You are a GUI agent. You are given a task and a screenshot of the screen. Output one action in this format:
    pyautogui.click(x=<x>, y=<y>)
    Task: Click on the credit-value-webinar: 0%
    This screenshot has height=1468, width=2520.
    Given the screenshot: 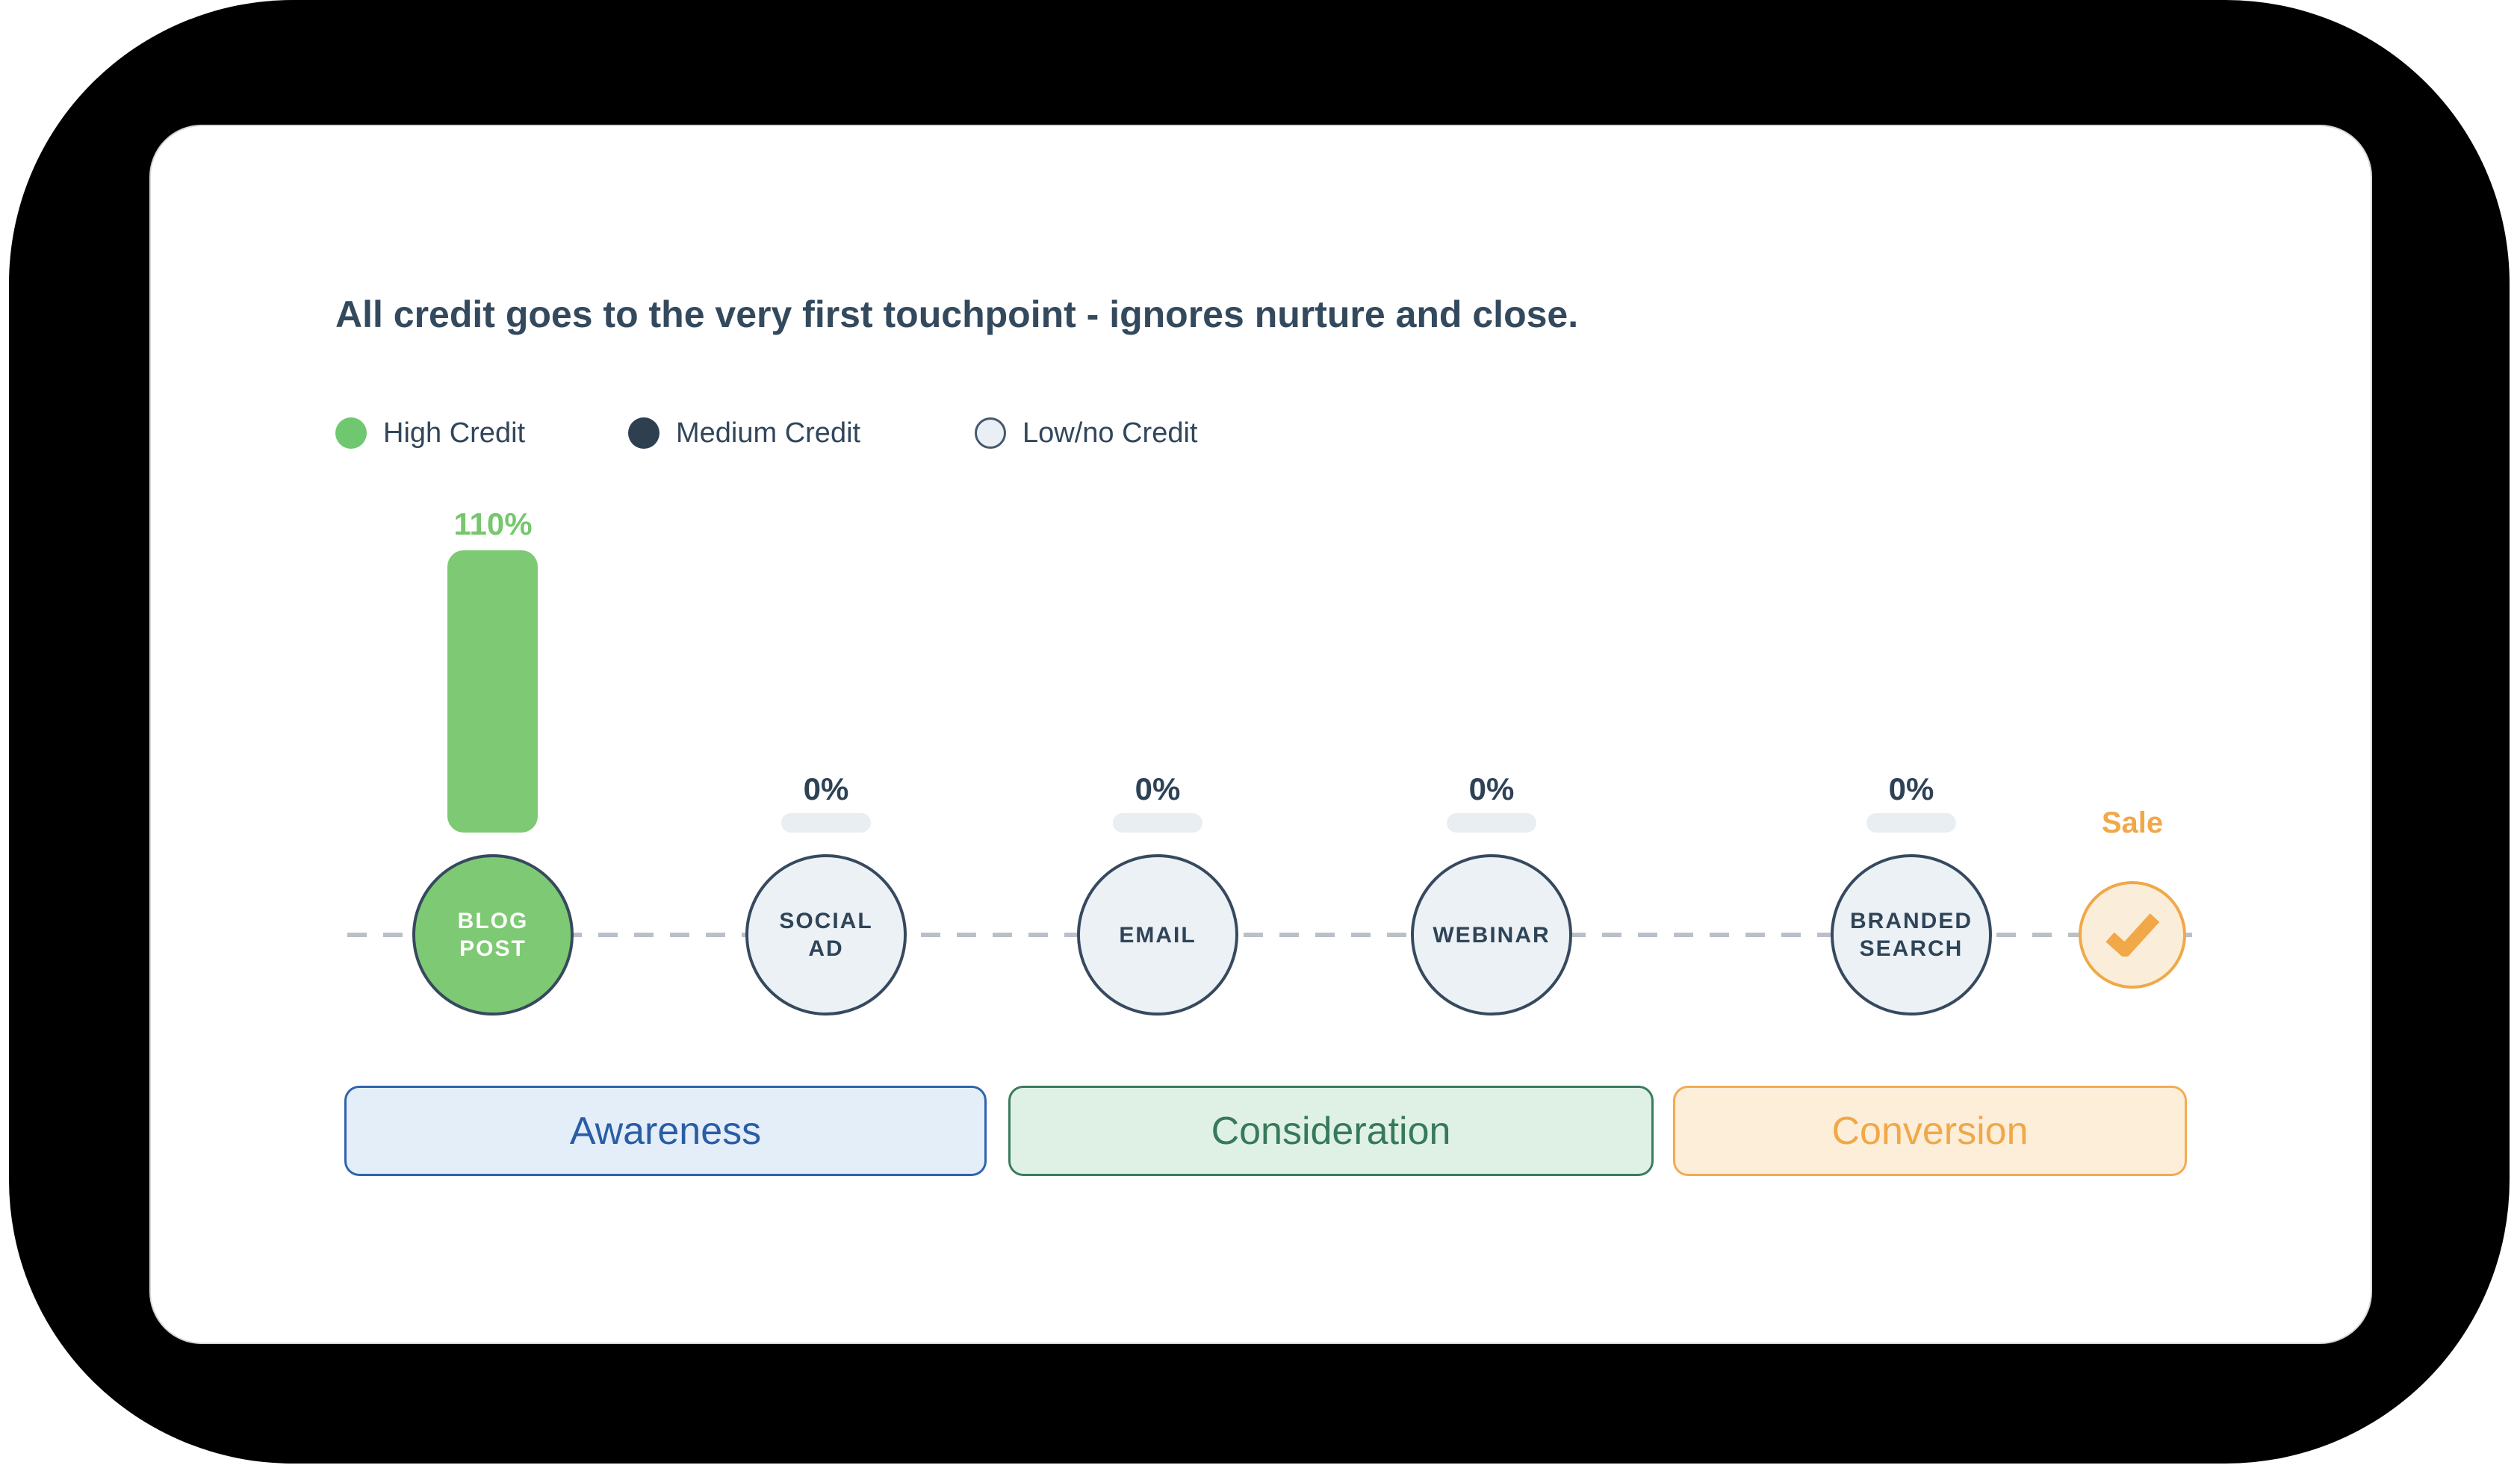 What is the action you would take?
    pyautogui.click(x=1491, y=788)
    